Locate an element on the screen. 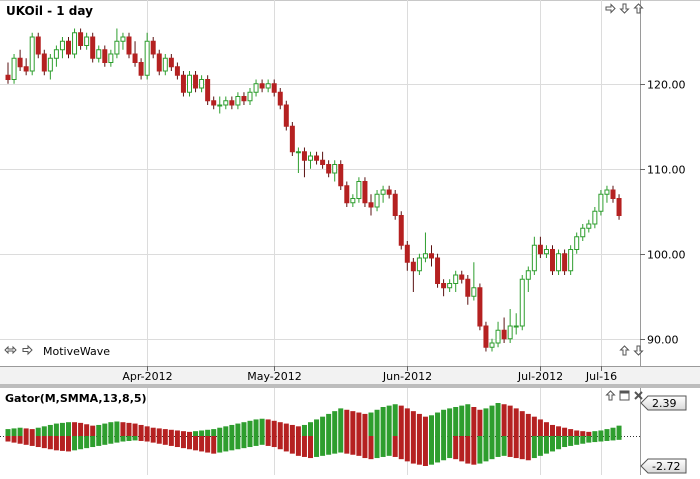  price-axis: 90.00 100.00 110.00 120.00 is located at coordinates (663, 213).